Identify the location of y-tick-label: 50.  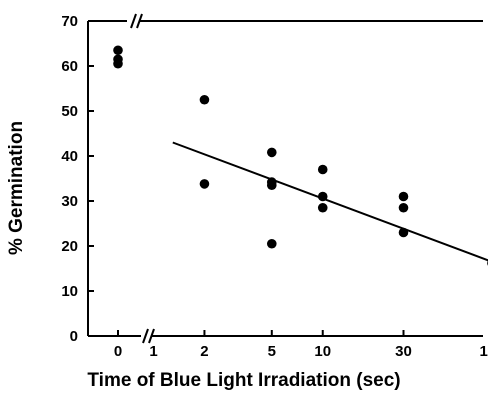
(69, 111).